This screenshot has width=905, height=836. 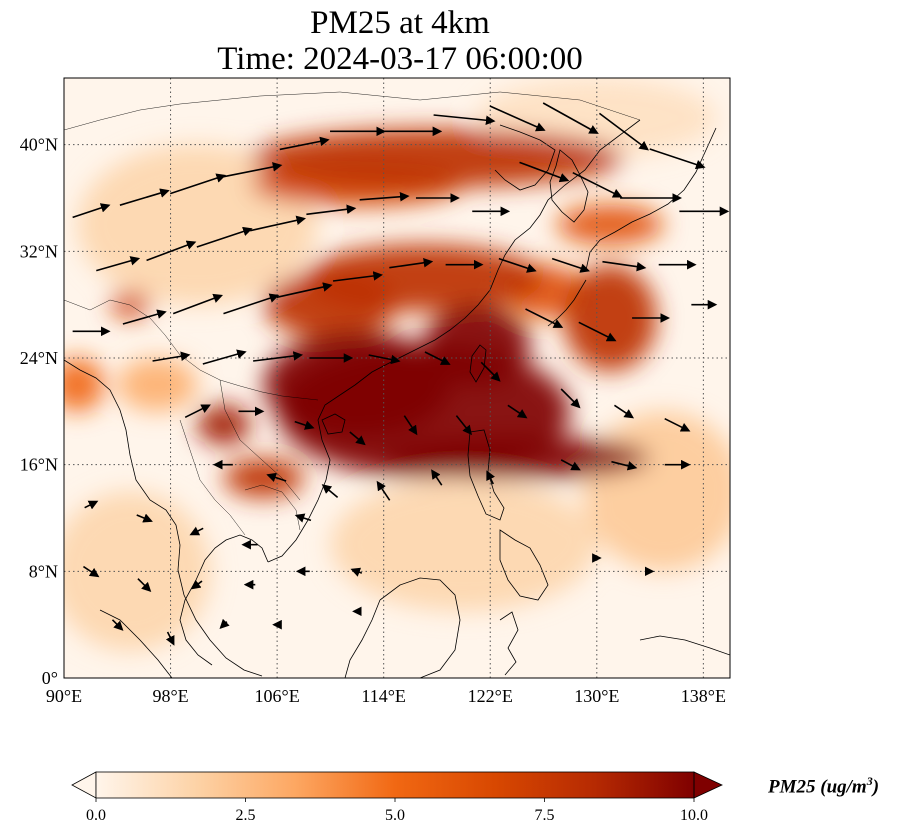 What do you see at coordinates (191, 350) in the screenshot?
I see `china-southwest-border` at bounding box center [191, 350].